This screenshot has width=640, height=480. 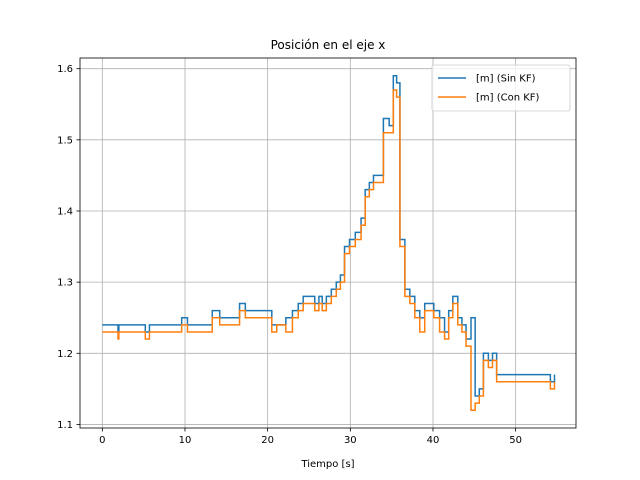 What do you see at coordinates (65, 354) in the screenshot?
I see `y-tick-label: 1.2` at bounding box center [65, 354].